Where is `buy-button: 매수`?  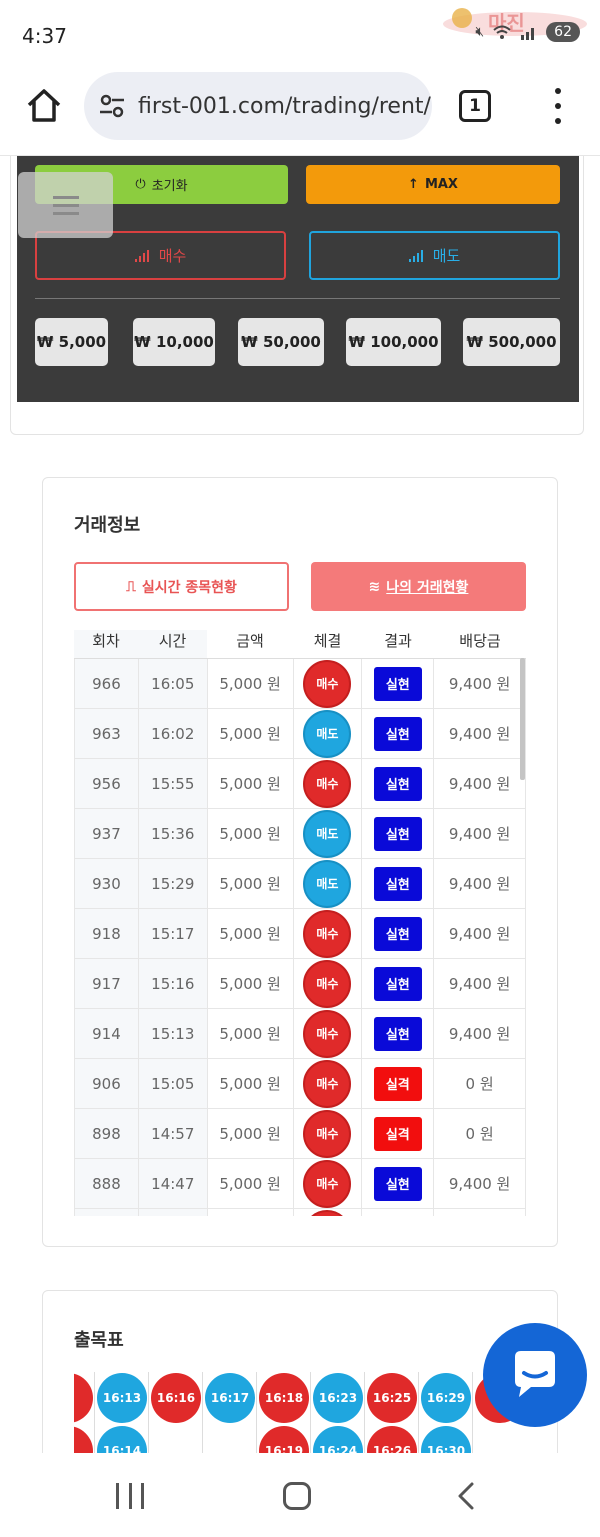
buy-button: 매수 is located at coordinates (160, 255).